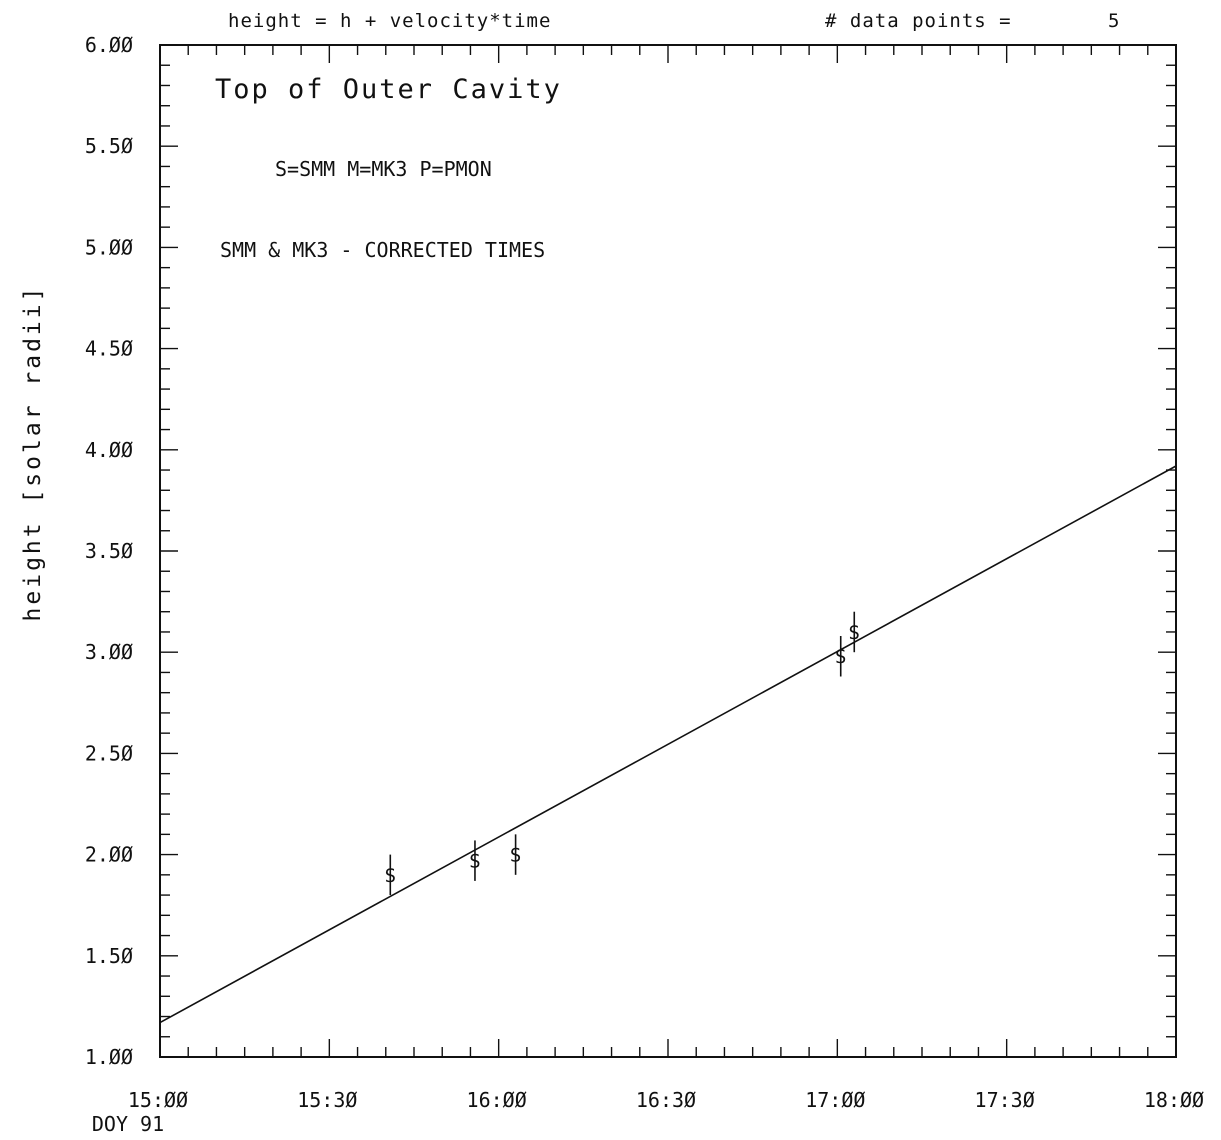  I want to click on y-axis-label: height [solar radii], so click(33, 453).